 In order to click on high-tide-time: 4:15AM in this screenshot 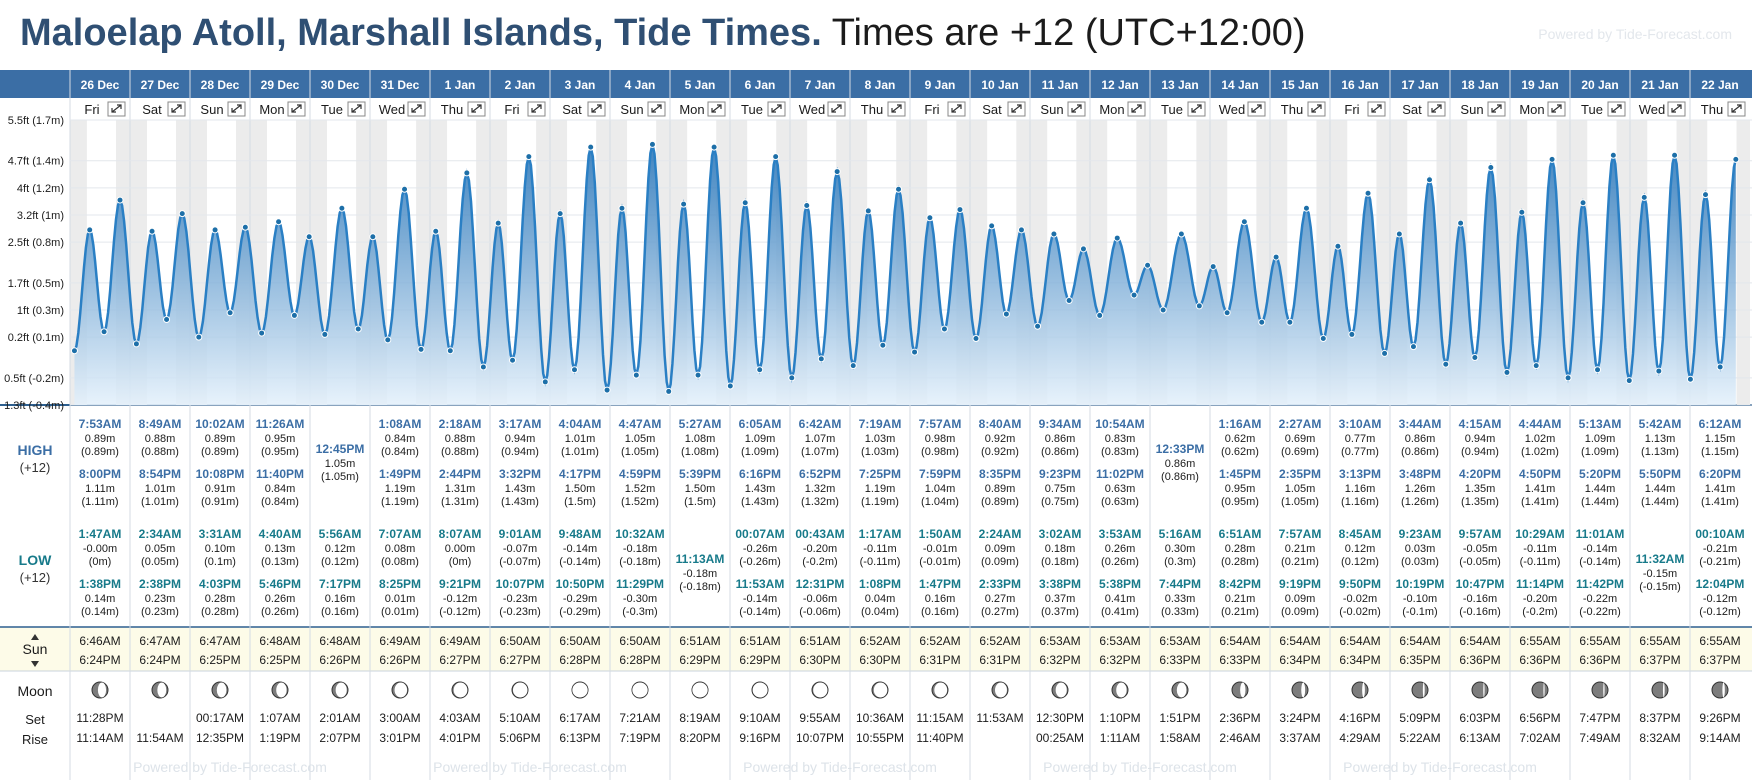, I will do `click(1480, 424)`.